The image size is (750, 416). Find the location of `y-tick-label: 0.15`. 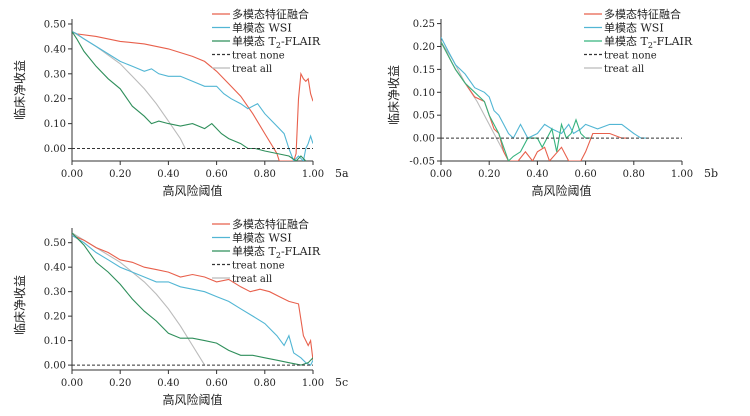

y-tick-label: 0.15 is located at coordinates (424, 70).